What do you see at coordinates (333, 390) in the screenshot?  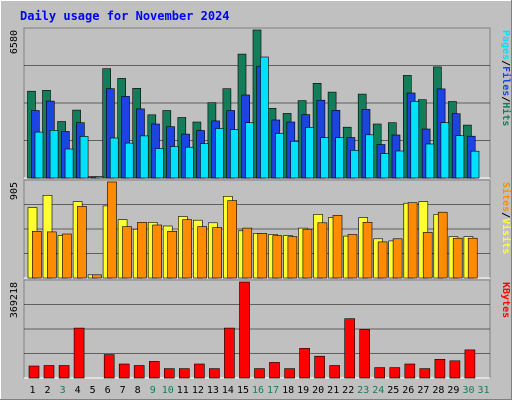 I see `day-label-21: 21` at bounding box center [333, 390].